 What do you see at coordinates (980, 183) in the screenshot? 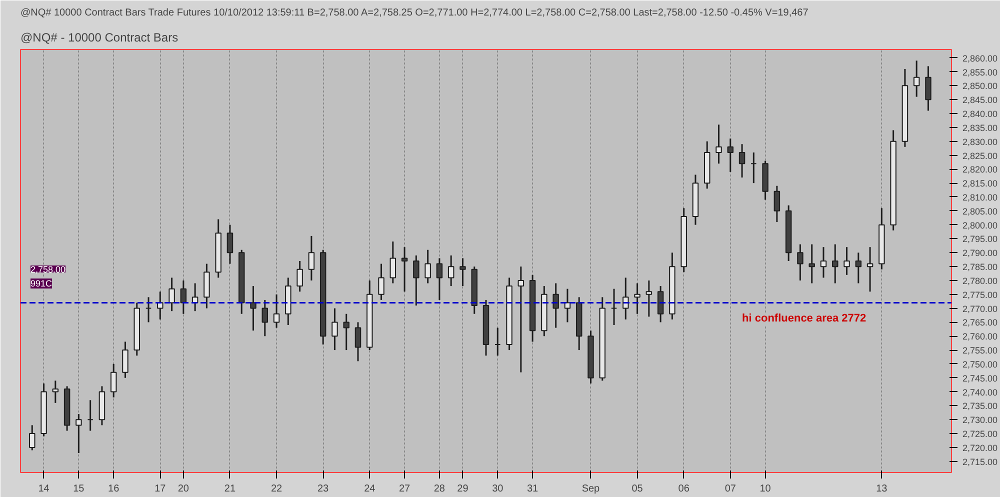
I see `y-tick-label: 2,815.00` at bounding box center [980, 183].